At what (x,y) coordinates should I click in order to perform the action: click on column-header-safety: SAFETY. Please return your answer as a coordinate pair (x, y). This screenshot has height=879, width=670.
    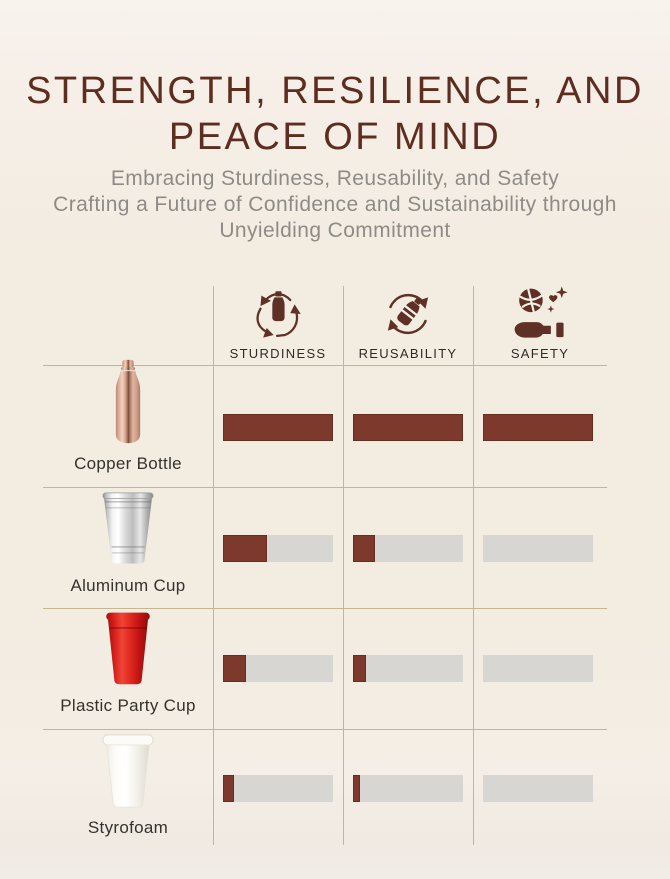
    Looking at the image, I should click on (540, 321).